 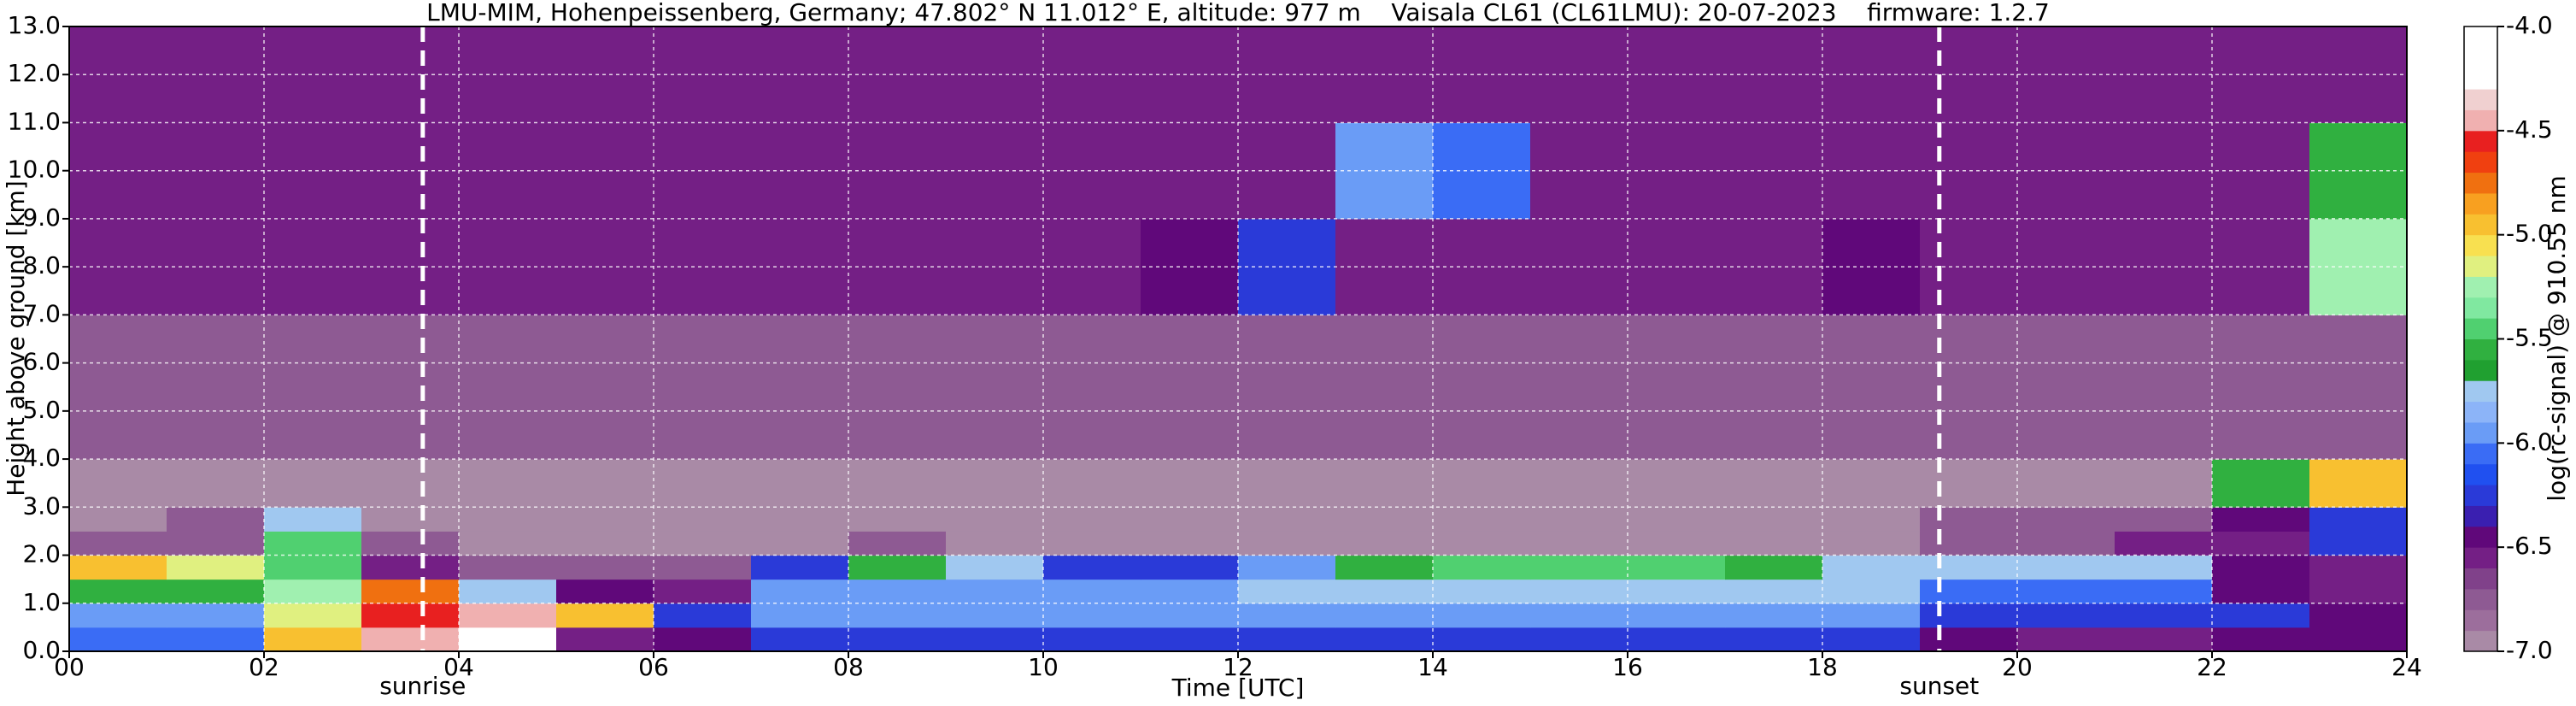 I want to click on y-axis-label: Height above ground [km], so click(x=16, y=338).